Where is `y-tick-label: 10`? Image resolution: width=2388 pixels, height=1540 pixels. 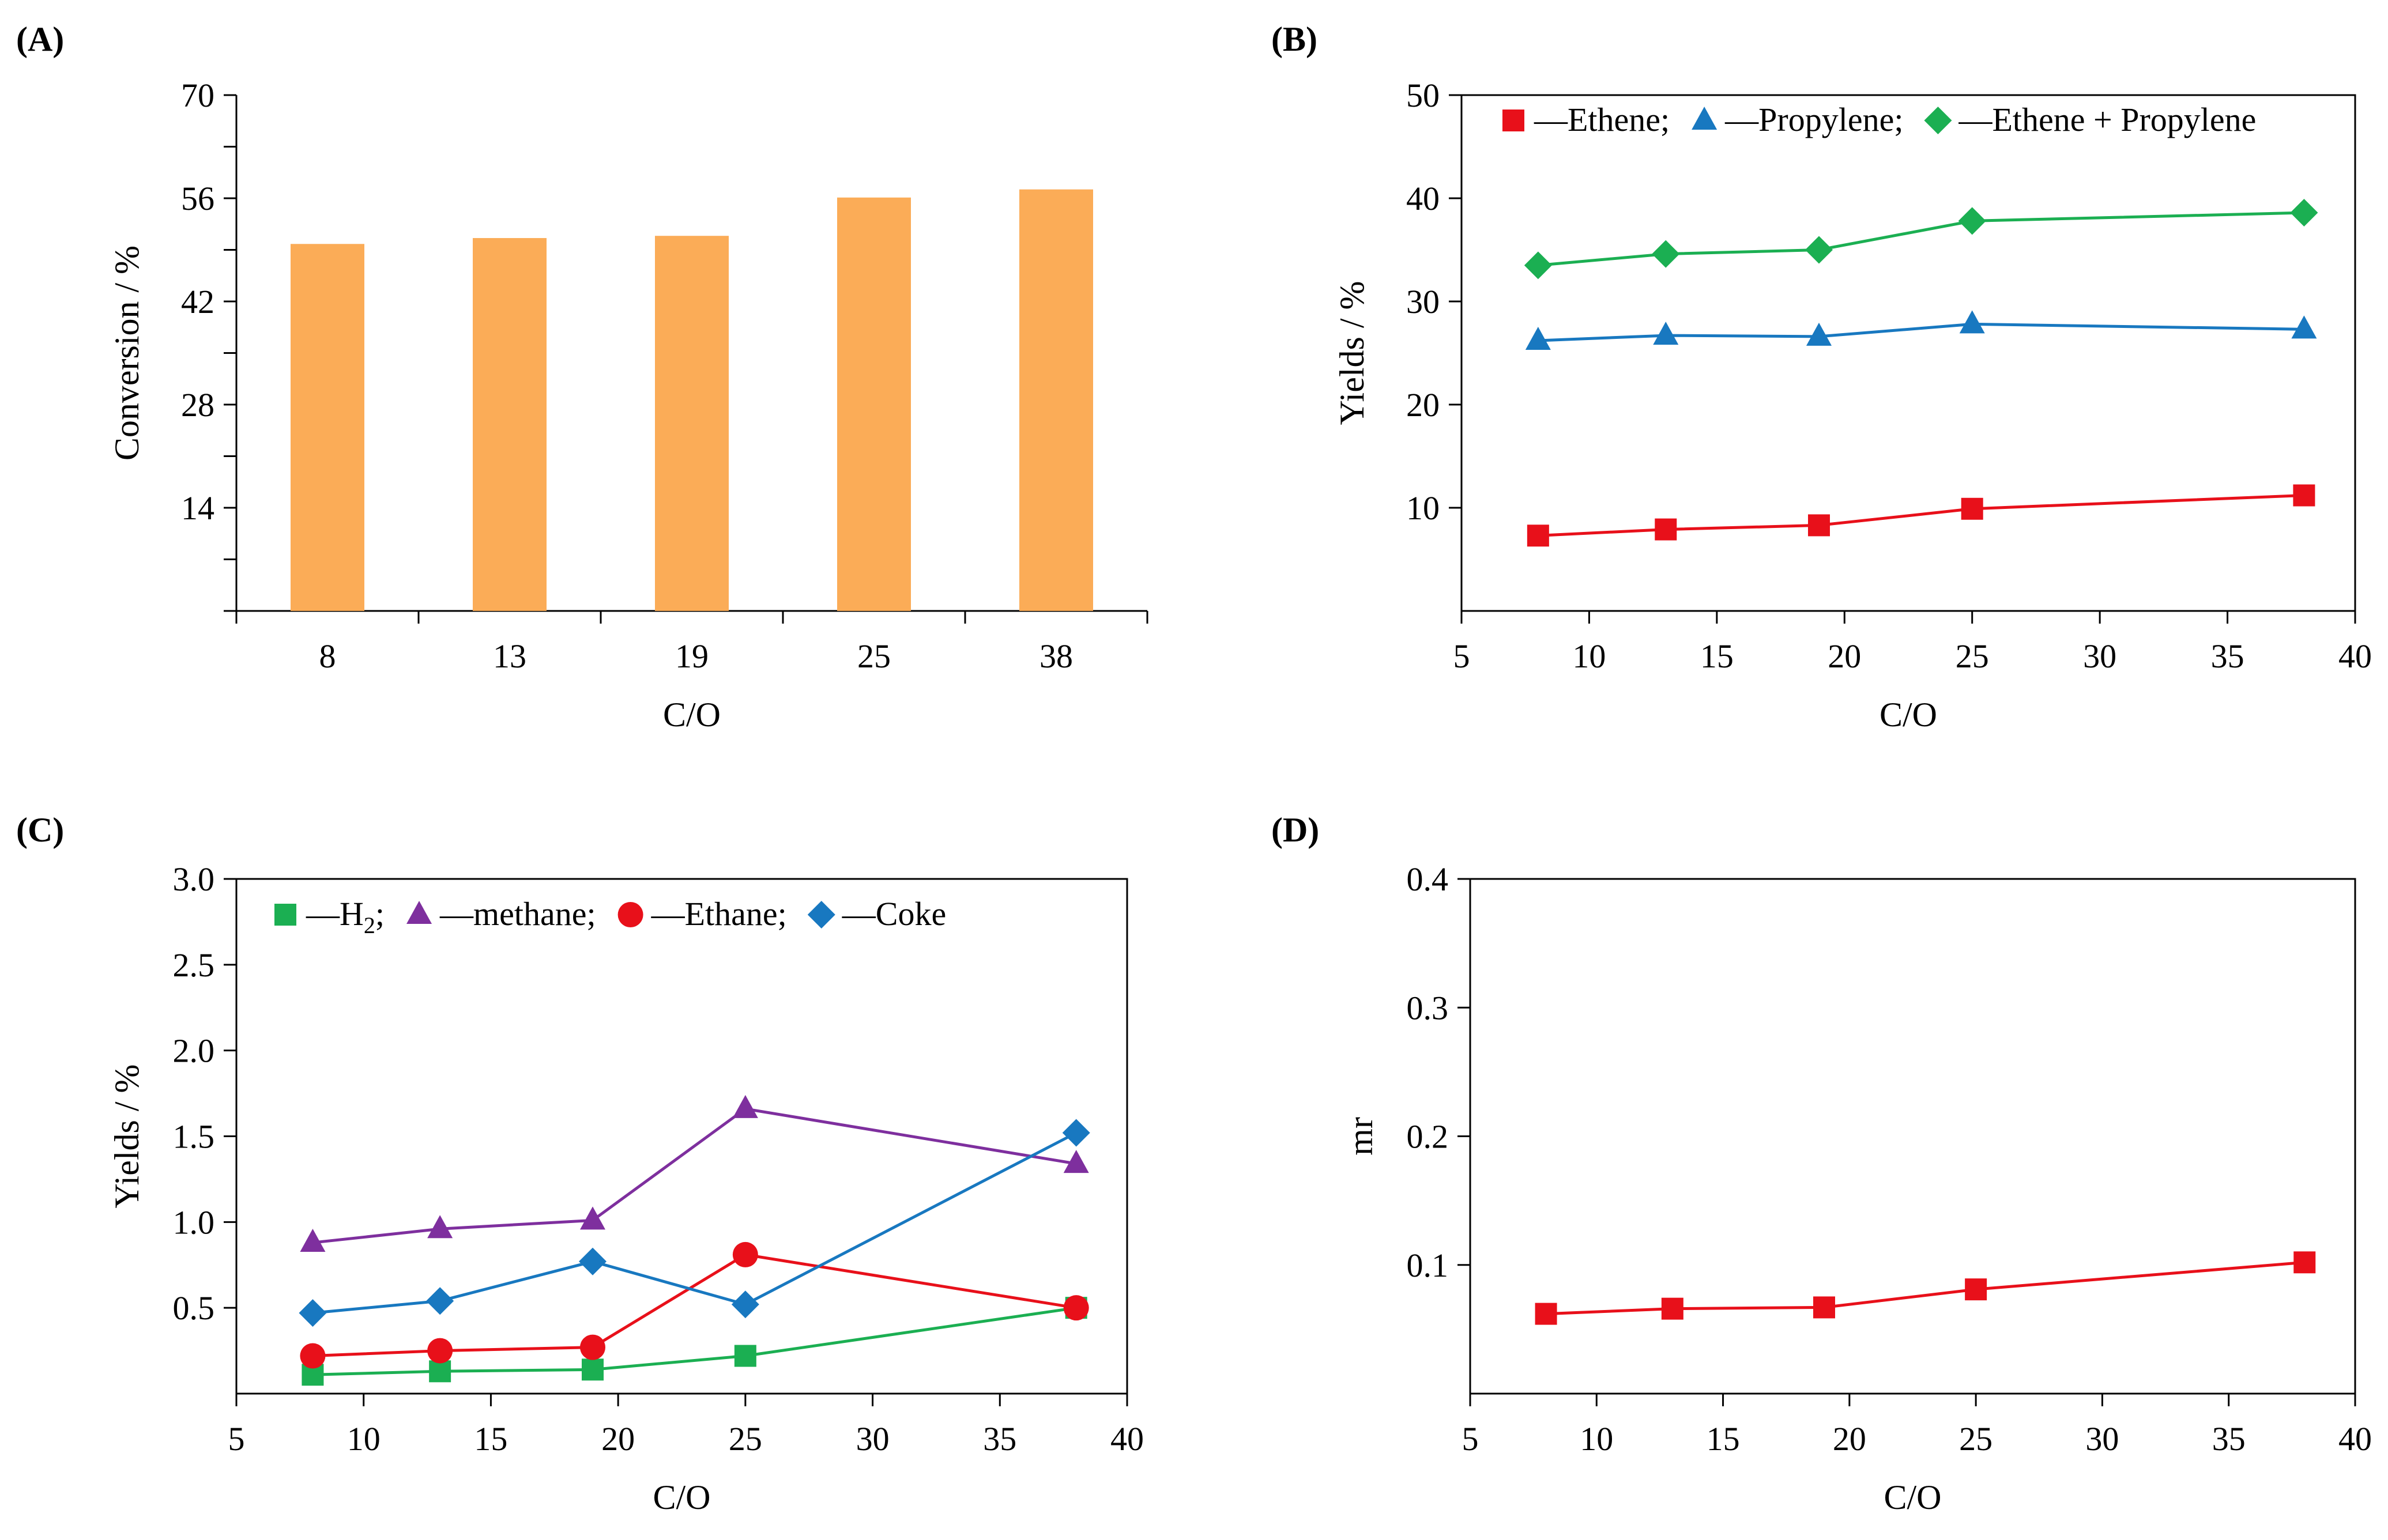
y-tick-label: 10 is located at coordinates (1423, 508).